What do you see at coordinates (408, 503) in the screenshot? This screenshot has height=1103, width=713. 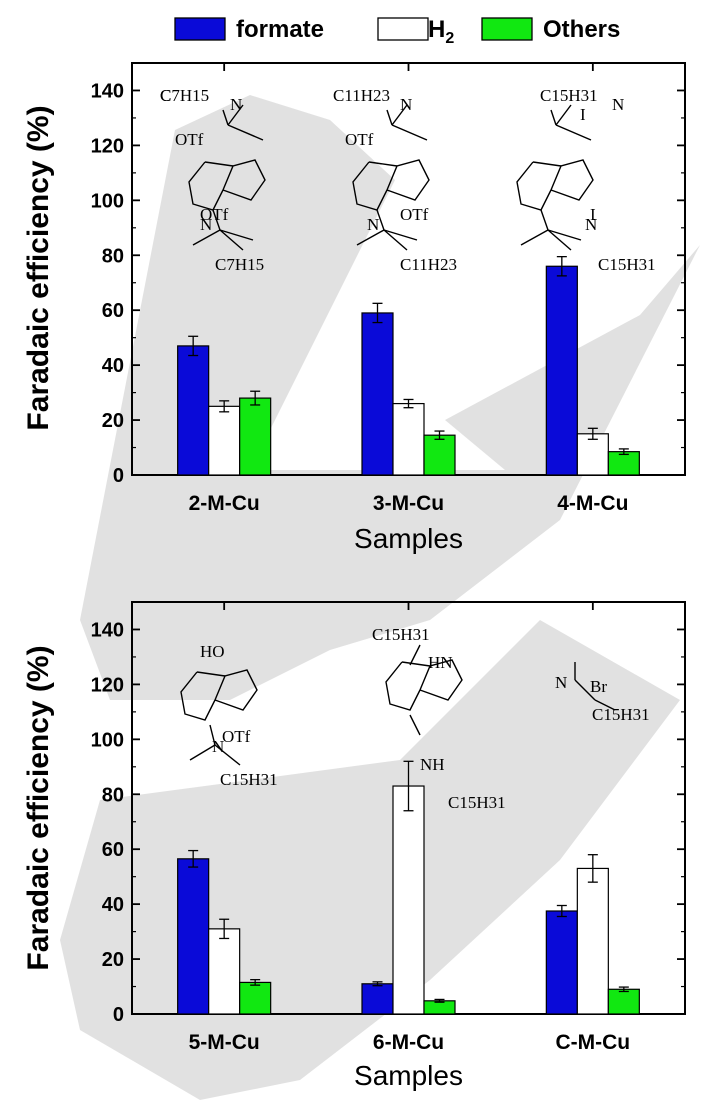 I see `x-tick-label: 3-M-Cu` at bounding box center [408, 503].